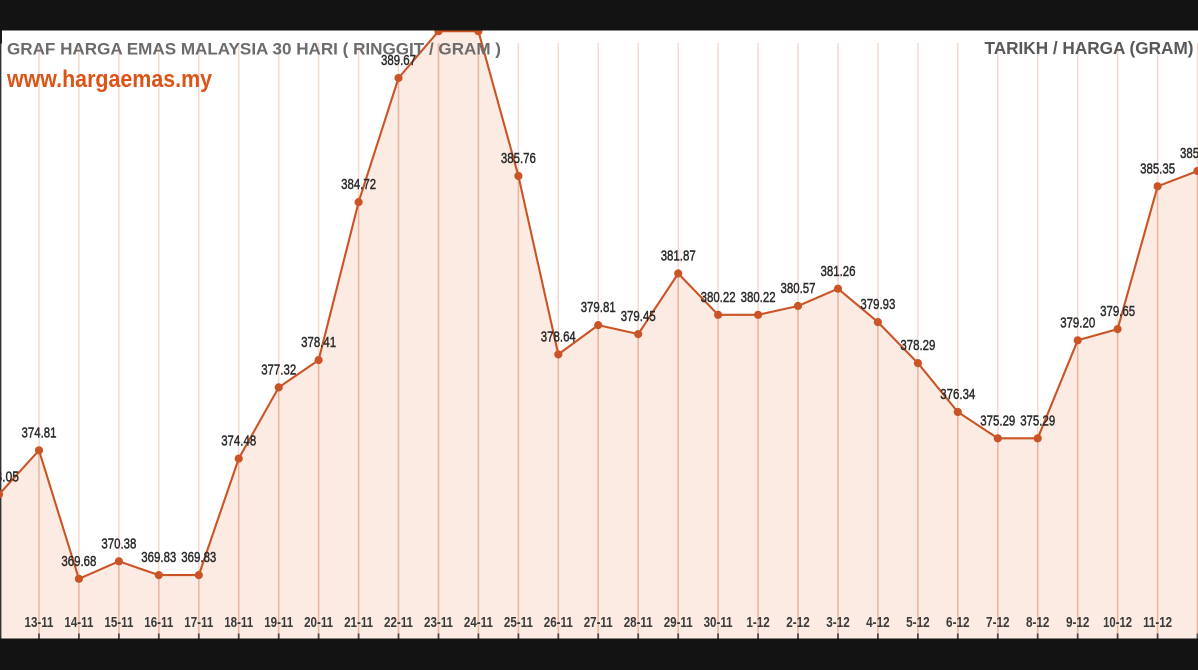 This screenshot has width=1198, height=670. Describe the element at coordinates (238, 622) in the screenshot. I see `svg-text: 18-11` at that location.